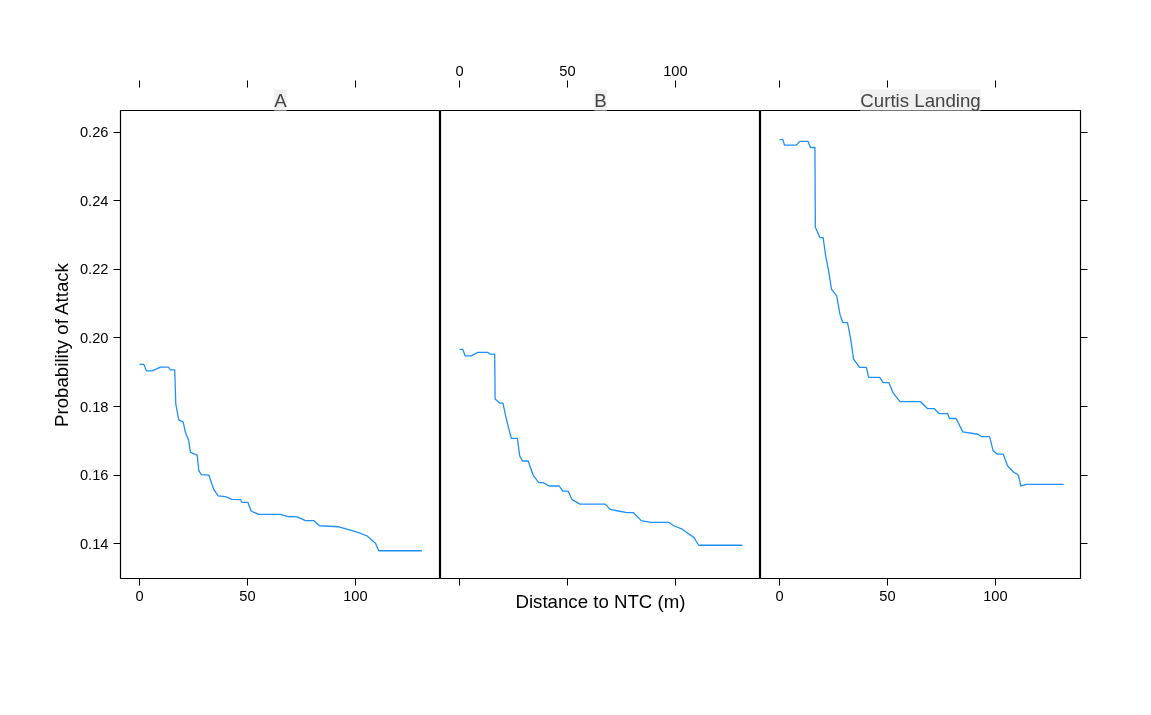 Image resolution: width=1151 pixels, height=715 pixels. Describe the element at coordinates (61, 344) in the screenshot. I see `y-axis-title: Probability of Attack` at that location.